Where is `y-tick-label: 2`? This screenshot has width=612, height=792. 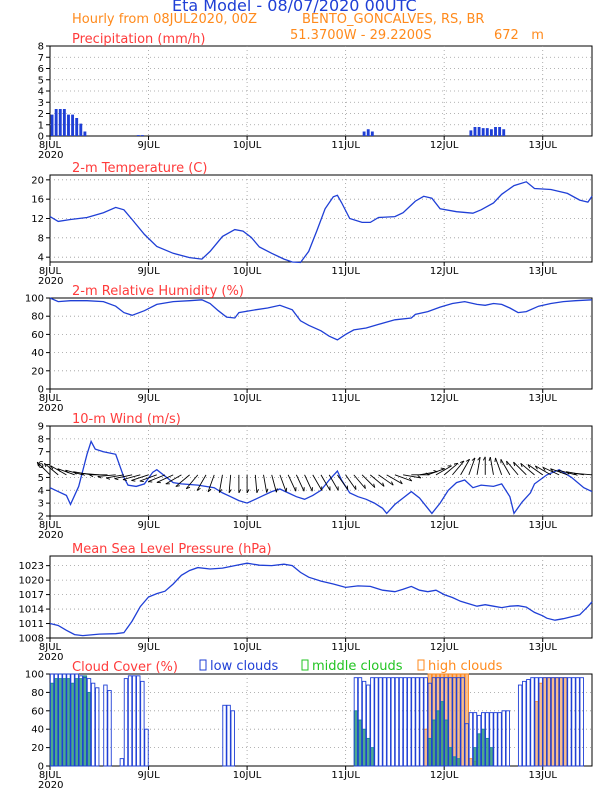
y-tick-label: 2 is located at coordinates (41, 517).